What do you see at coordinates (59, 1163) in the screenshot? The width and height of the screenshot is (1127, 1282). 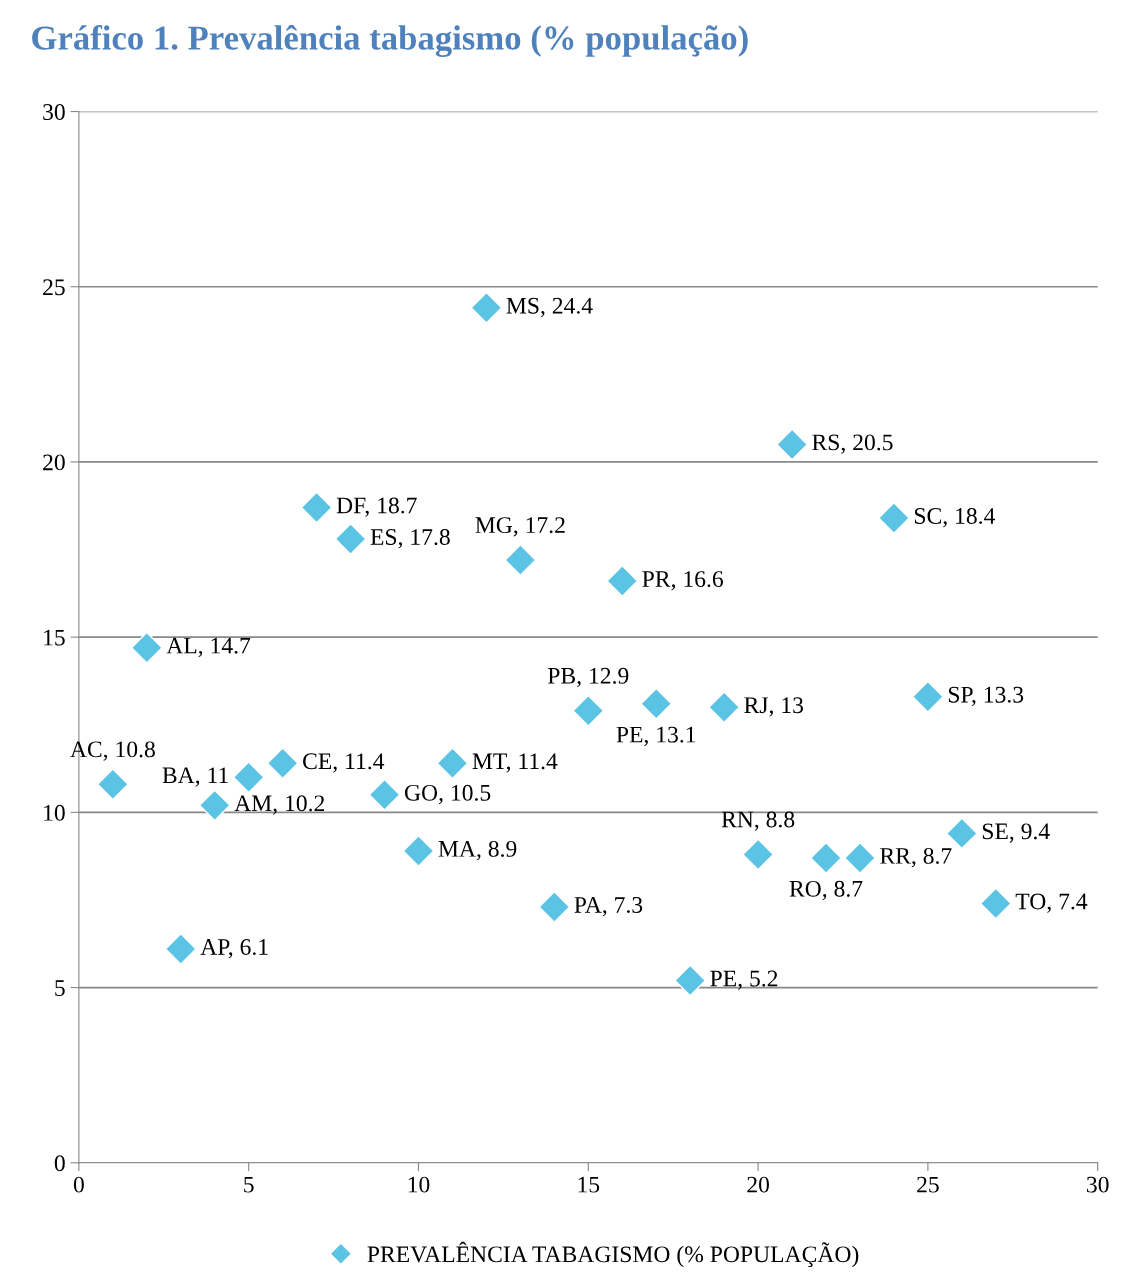 I see `y-tick-label: 0` at bounding box center [59, 1163].